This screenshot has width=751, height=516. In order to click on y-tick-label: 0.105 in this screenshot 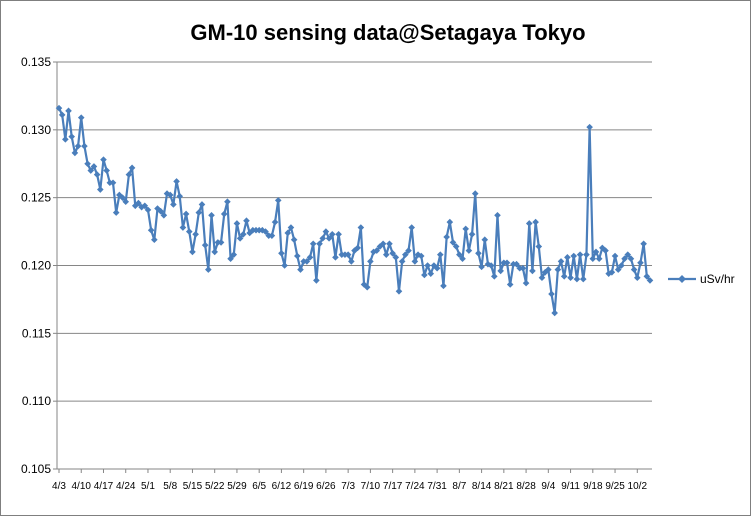, I will do `click(36, 469)`.